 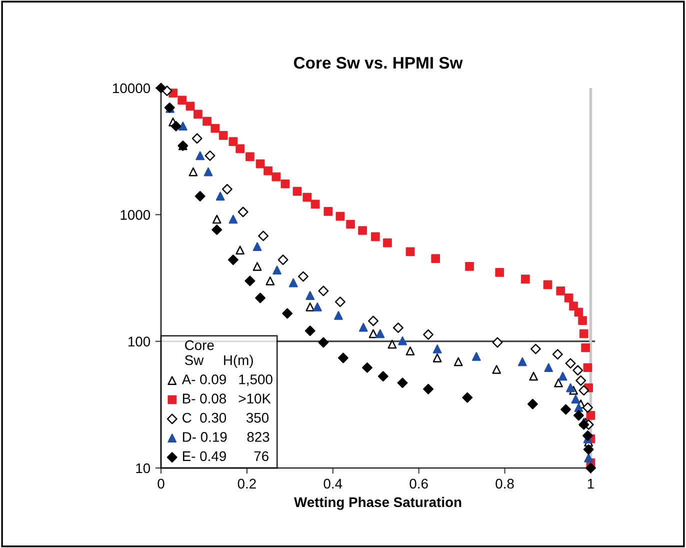 What do you see at coordinates (161, 483) in the screenshot?
I see `x-tick-label: 0` at bounding box center [161, 483].